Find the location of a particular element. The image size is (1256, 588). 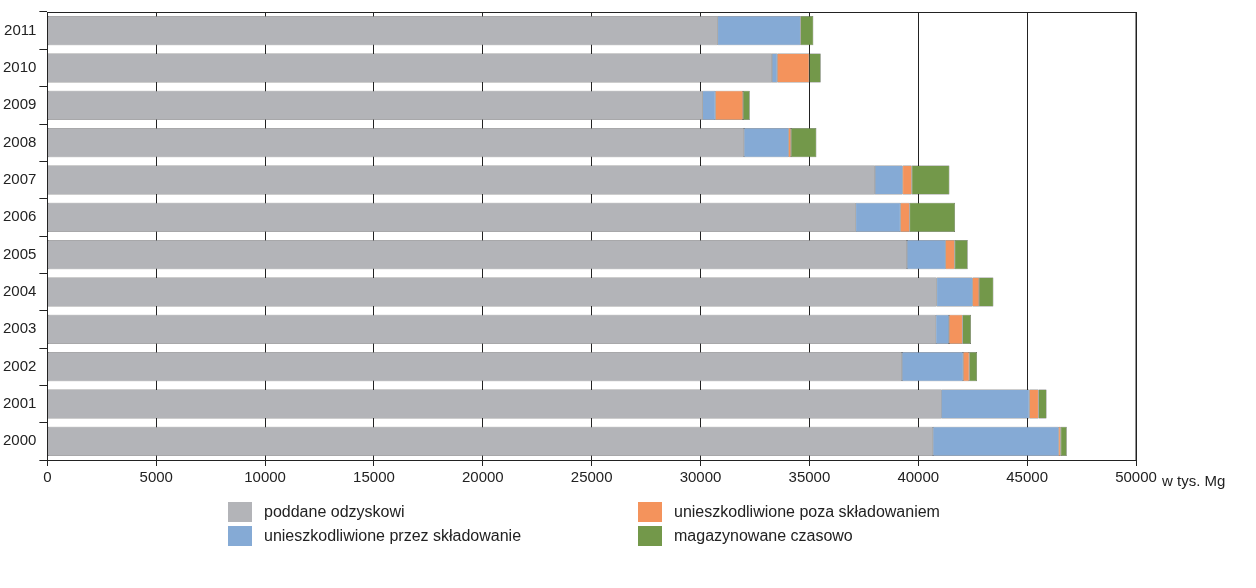

y-tick-label: 2008 is located at coordinates (19, 141).